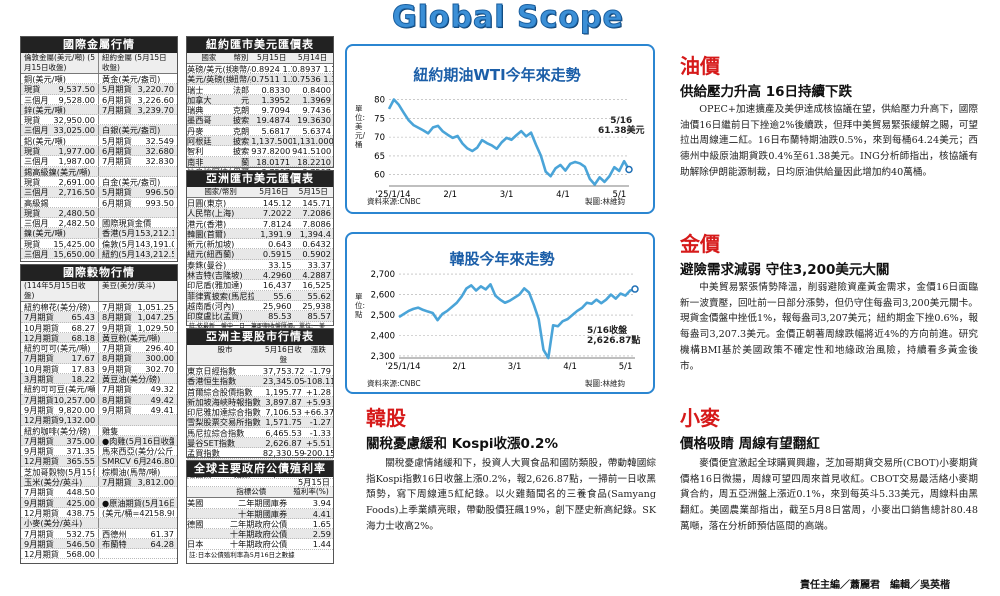 The image size is (1000, 596). What do you see at coordinates (138, 99) in the screenshot?
I see `metals-right-cell: 6月期貨 3,226.60` at bounding box center [138, 99].